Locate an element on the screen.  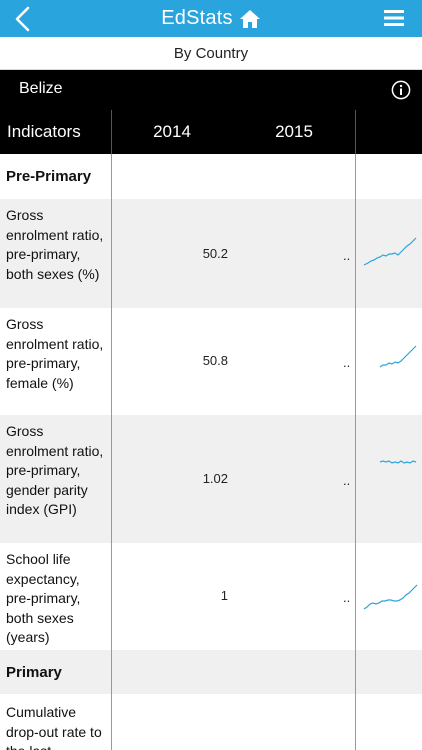
hamburger-menu-icon is located at coordinates (394, 18).